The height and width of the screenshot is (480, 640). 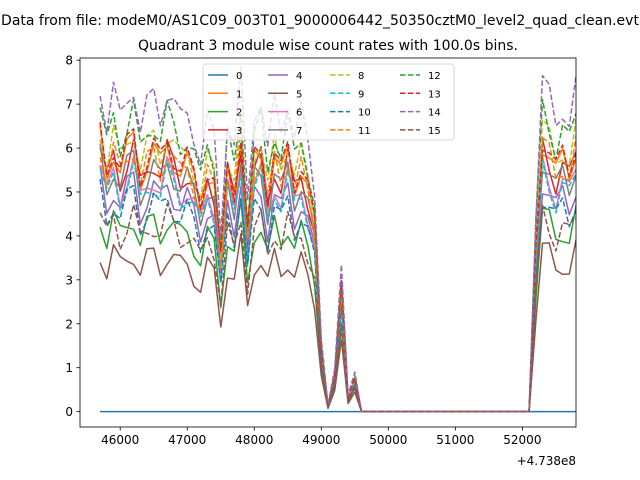 I want to click on legend-label-13: 13, so click(x=434, y=94).